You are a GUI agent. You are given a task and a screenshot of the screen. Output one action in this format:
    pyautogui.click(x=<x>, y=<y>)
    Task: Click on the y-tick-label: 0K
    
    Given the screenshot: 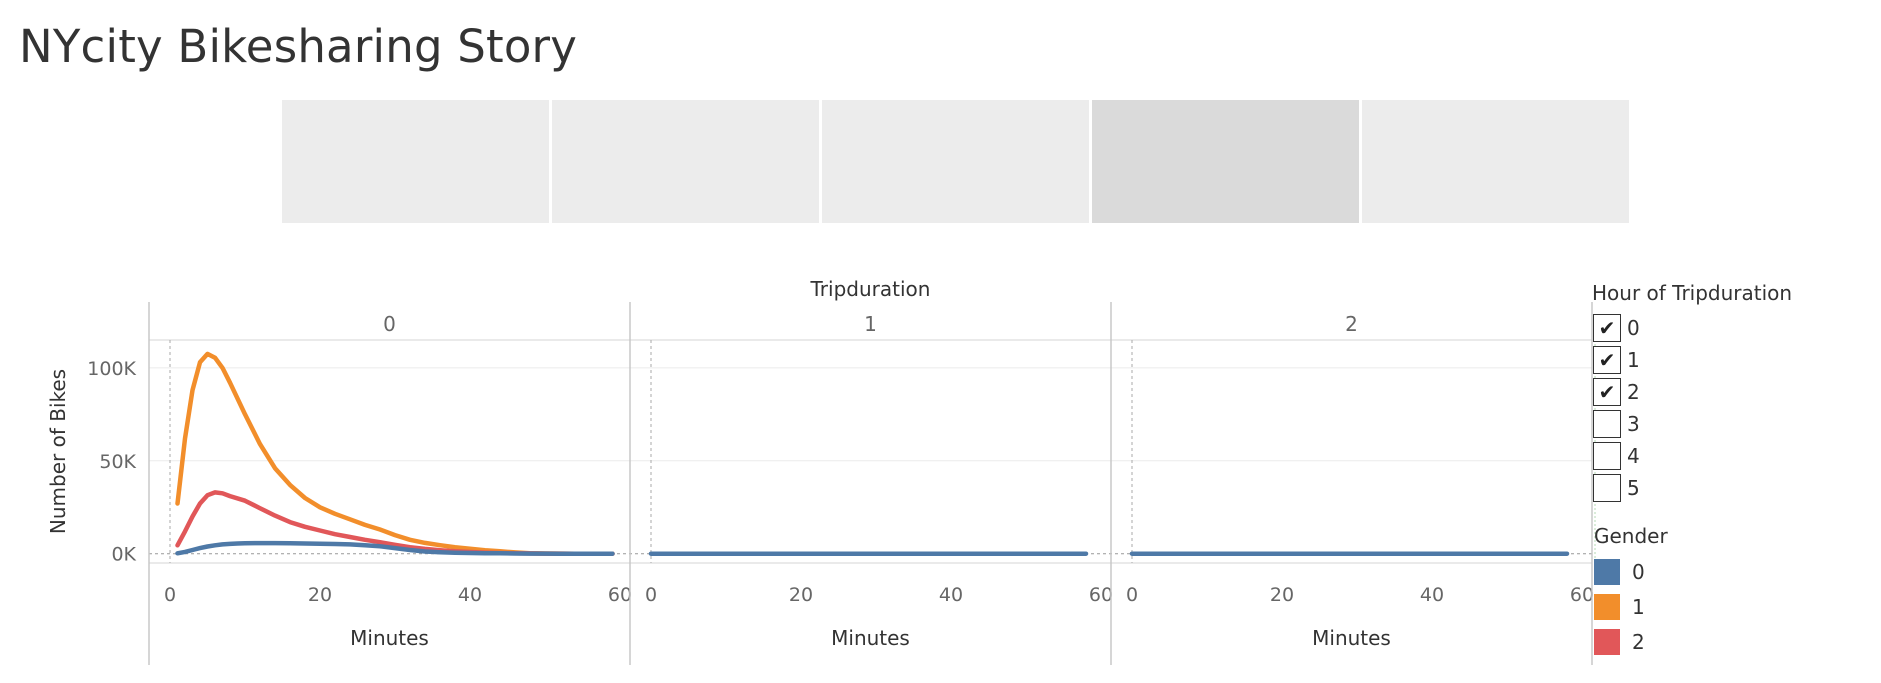 What is the action you would take?
    pyautogui.click(x=123, y=555)
    